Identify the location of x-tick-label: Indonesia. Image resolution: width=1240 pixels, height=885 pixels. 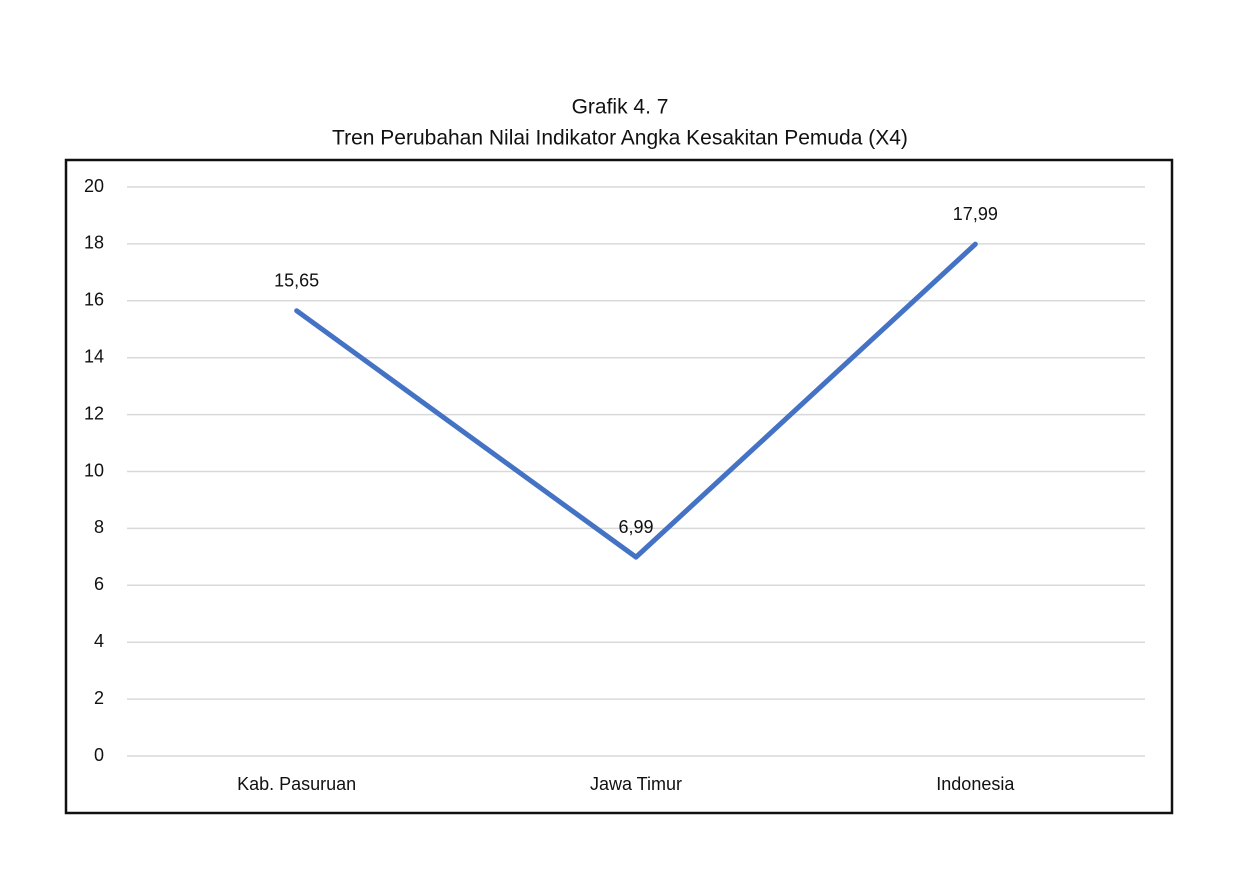
(975, 784).